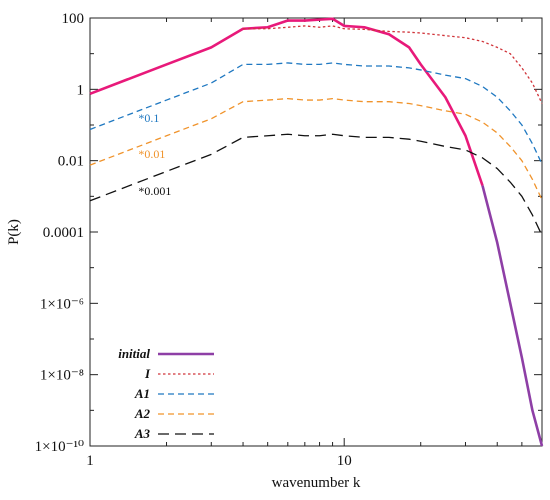  What do you see at coordinates (14, 232) in the screenshot?
I see `y-axis-title: P(k)` at bounding box center [14, 232].